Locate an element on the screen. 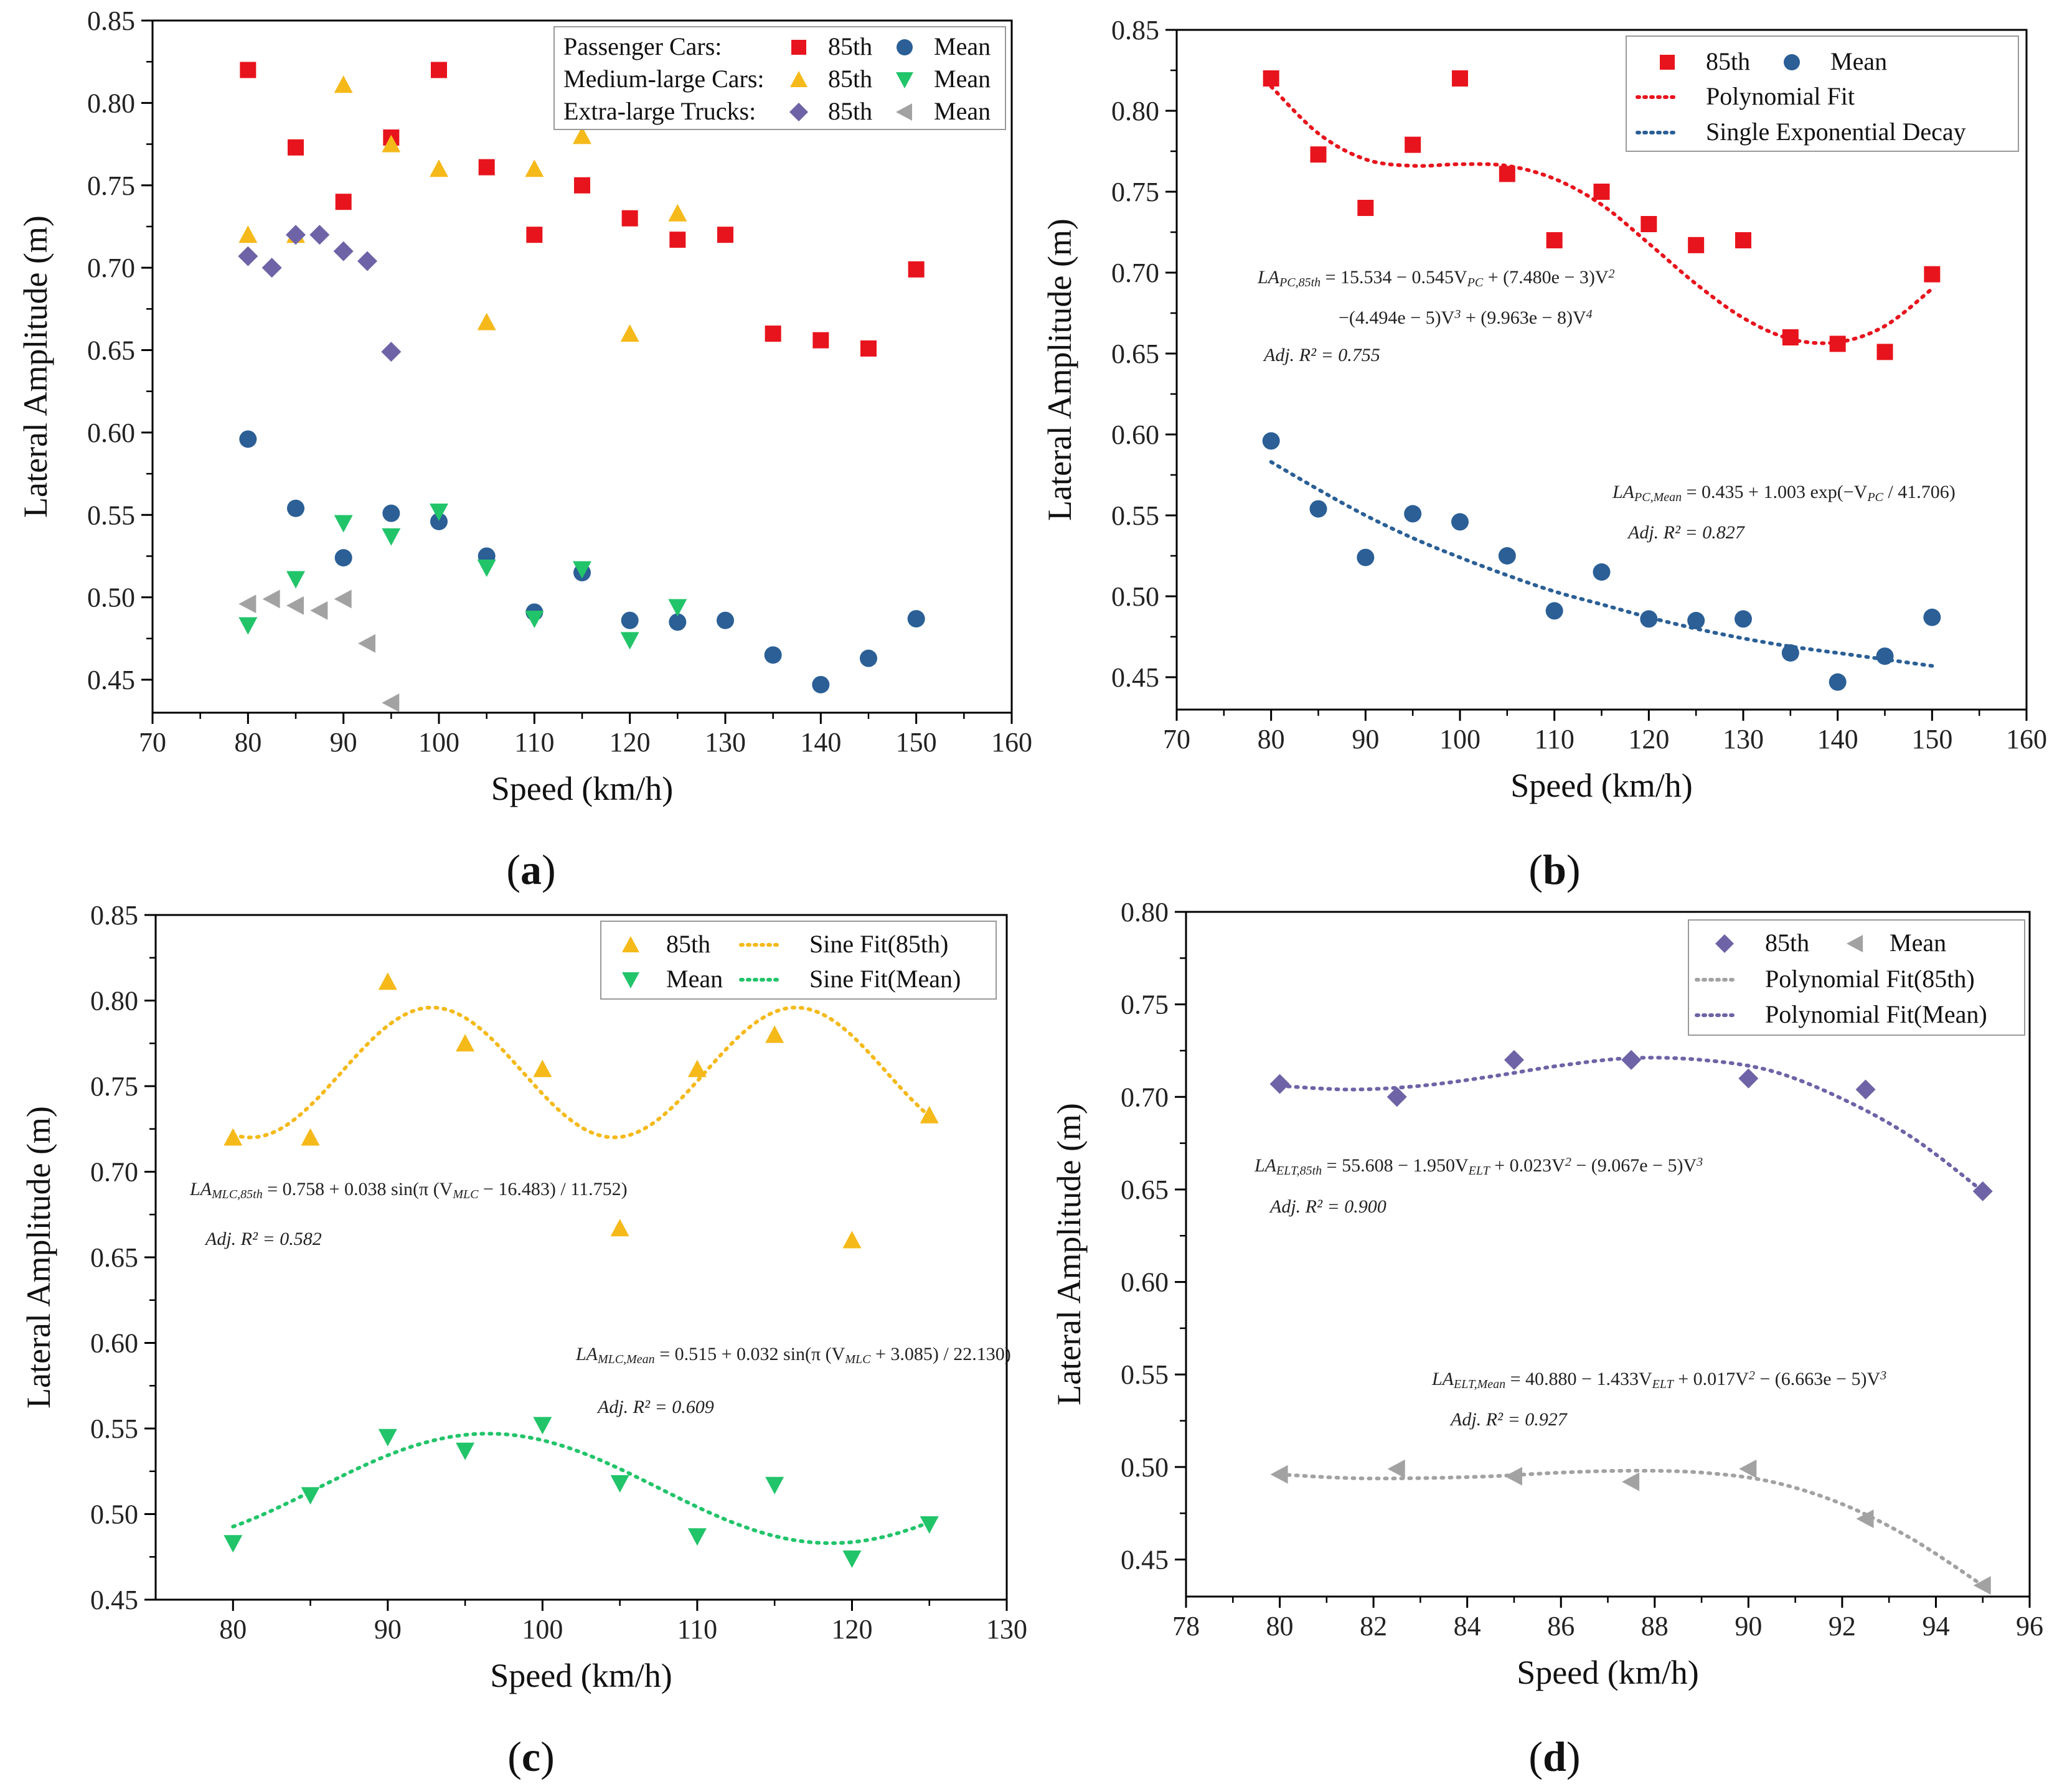  x-tick-label: 100 is located at coordinates (1460, 739).